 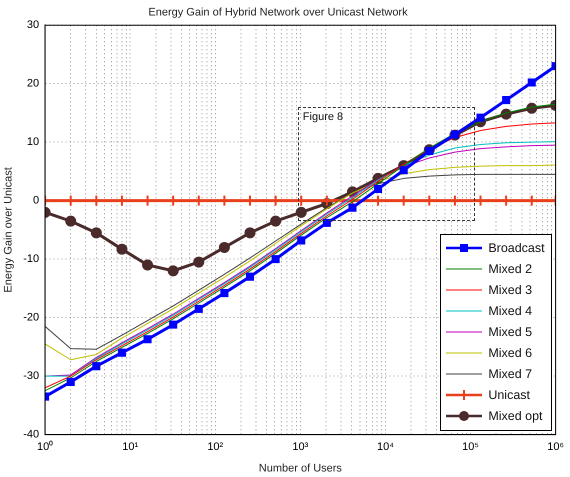 What do you see at coordinates (515, 416) in the screenshot?
I see `legend-label: Mixed opt` at bounding box center [515, 416].